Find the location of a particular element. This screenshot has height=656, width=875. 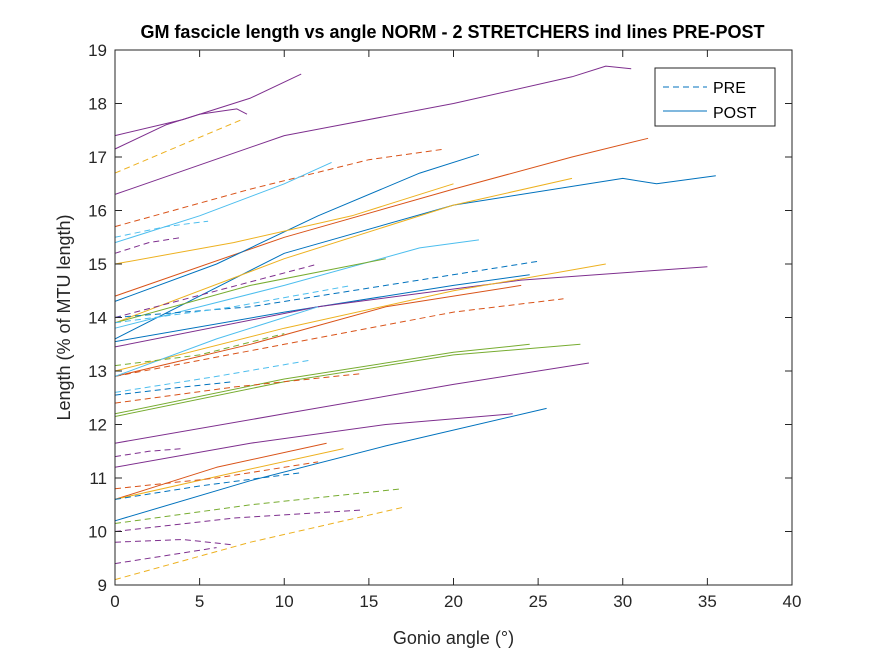

x-tick-label: 20 is located at coordinates (453, 601).